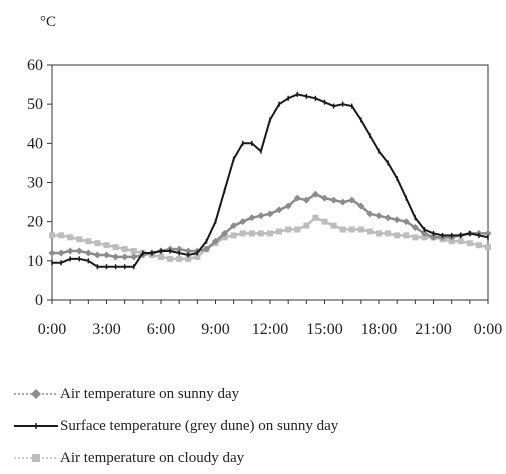  Describe the element at coordinates (152, 457) in the screenshot. I see `legend-label-cloudy-air: Air temperature on cloudy day` at that location.